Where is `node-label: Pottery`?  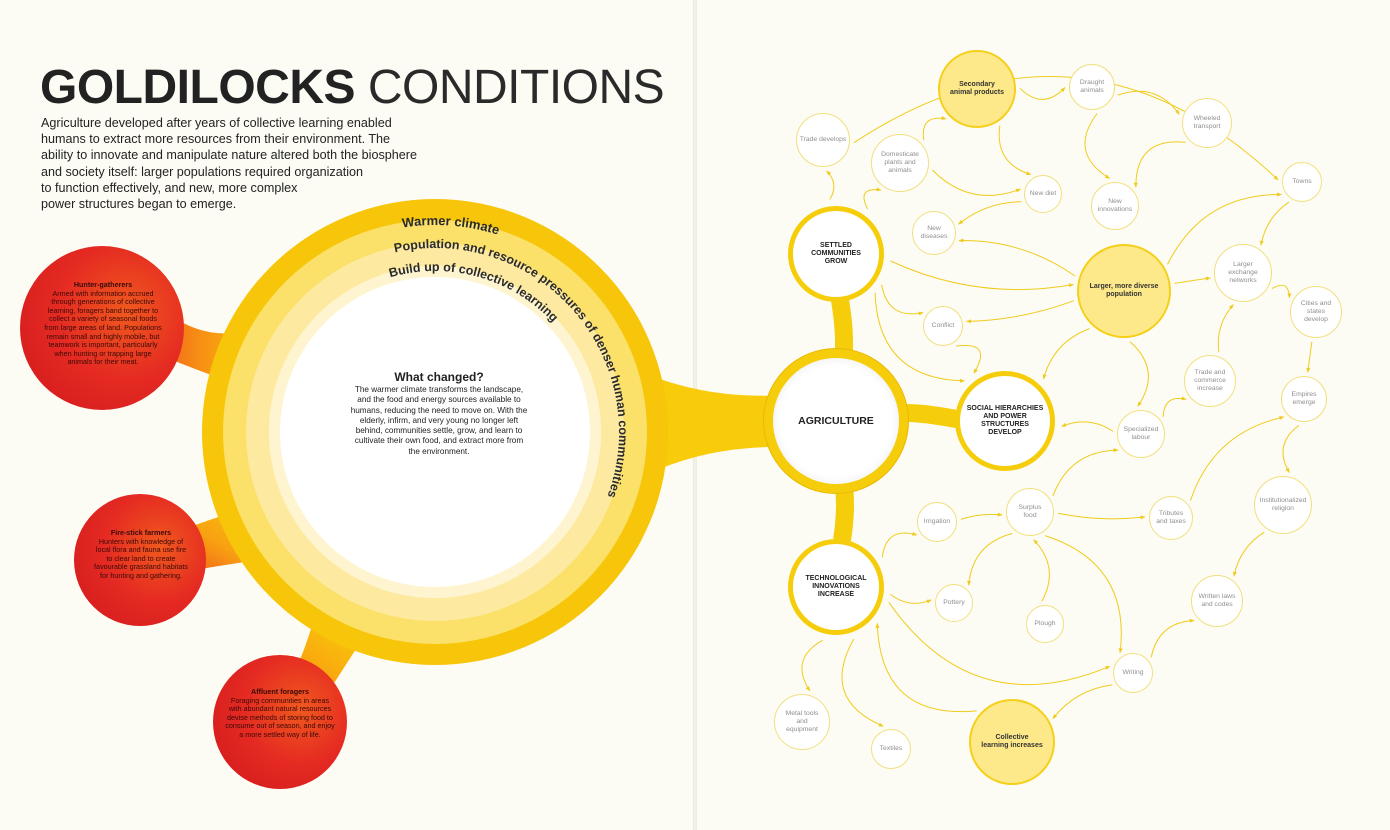 node-label: Pottery is located at coordinates (954, 602).